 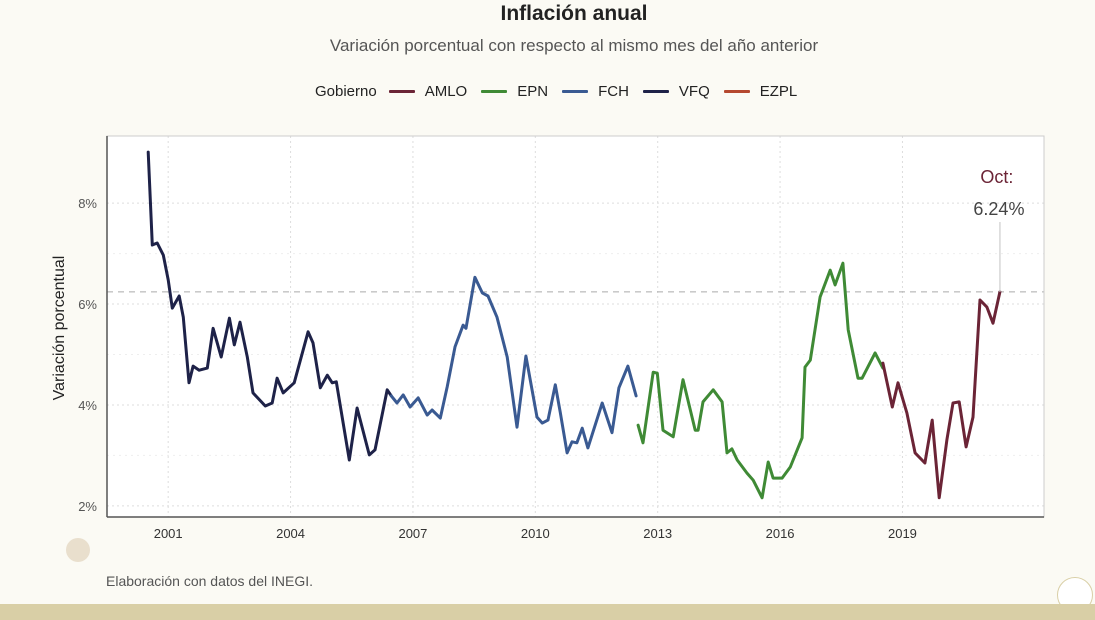 What do you see at coordinates (168, 533) in the screenshot?
I see `x-tick-label: 2001` at bounding box center [168, 533].